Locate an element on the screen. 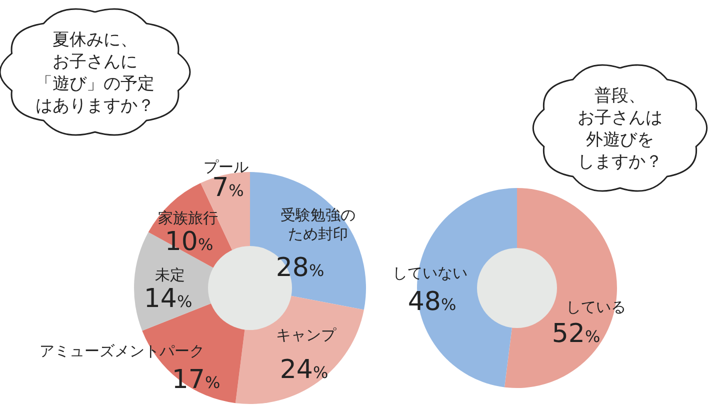 Image resolution: width=720 pixels, height=415 pixels. slice-label: 未定 is located at coordinates (170, 275).